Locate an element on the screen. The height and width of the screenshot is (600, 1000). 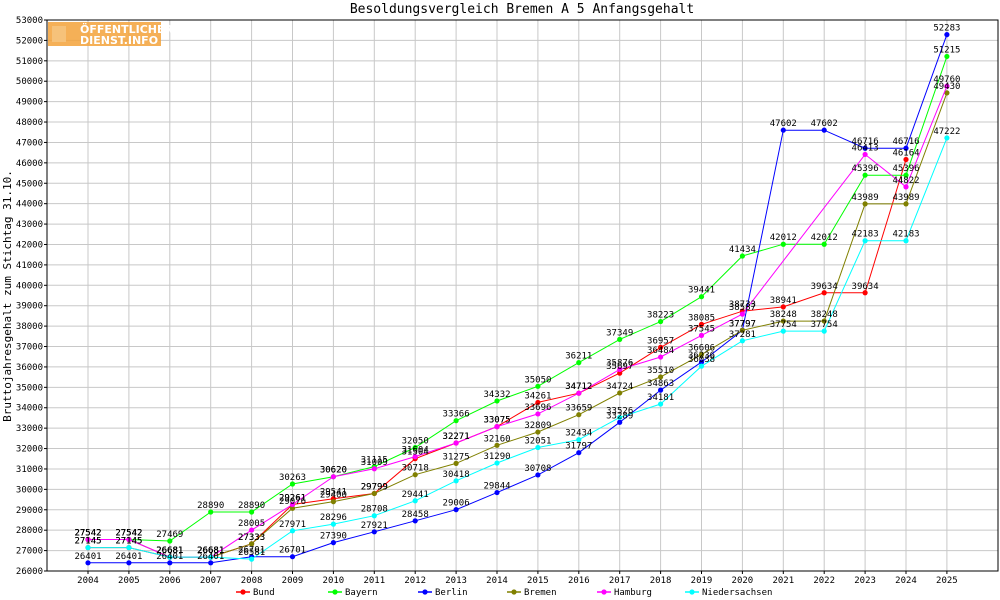
data-label-berlin: 27390 is located at coordinates (333, 537).